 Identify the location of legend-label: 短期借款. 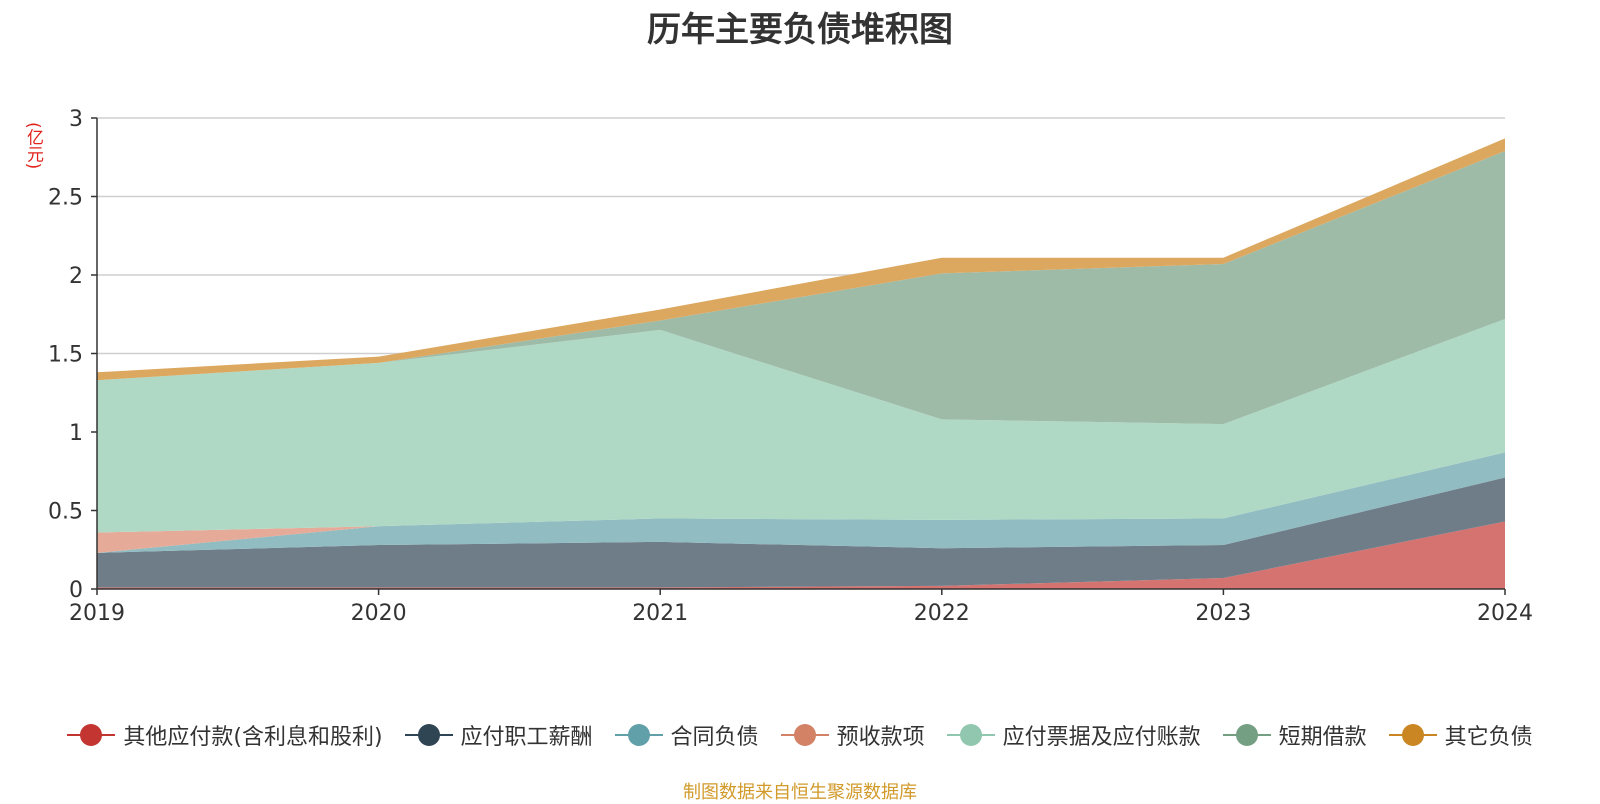
(1322, 737).